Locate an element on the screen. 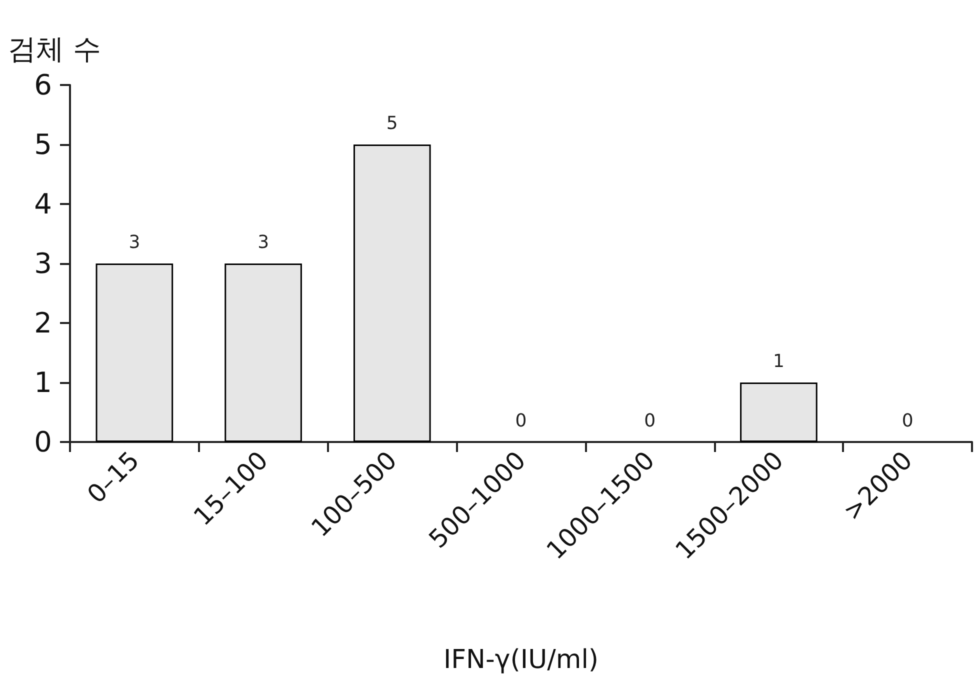  y-axis-title: 검체 수 is located at coordinates (54, 49).